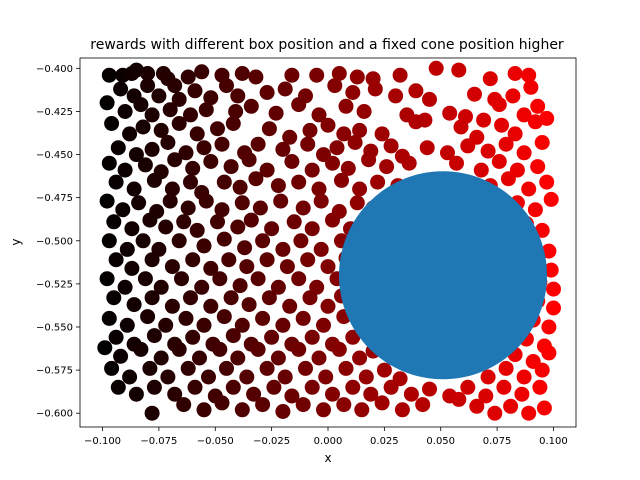  What do you see at coordinates (215, 441) in the screenshot?
I see `x-tick-label: −0.050` at bounding box center [215, 441].